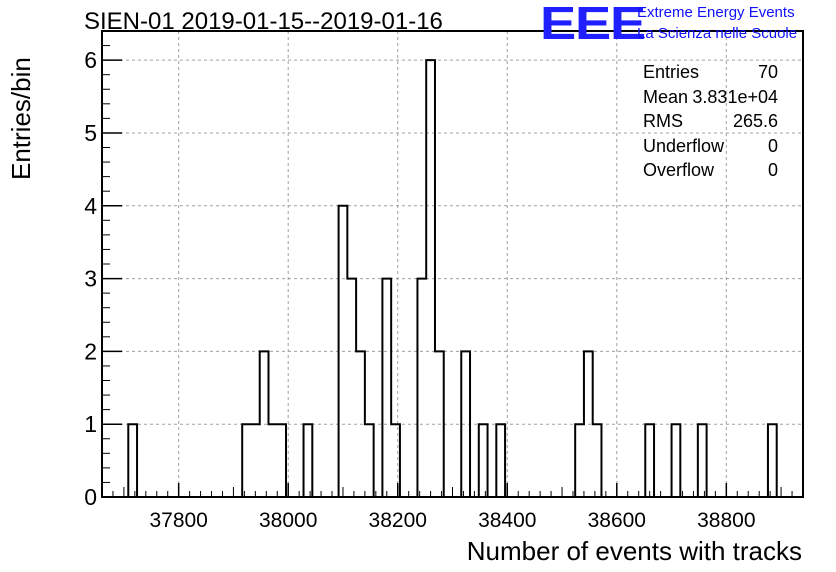 The height and width of the screenshot is (572, 836). What do you see at coordinates (684, 145) in the screenshot?
I see `stat-underflow-label: Underflow` at bounding box center [684, 145].